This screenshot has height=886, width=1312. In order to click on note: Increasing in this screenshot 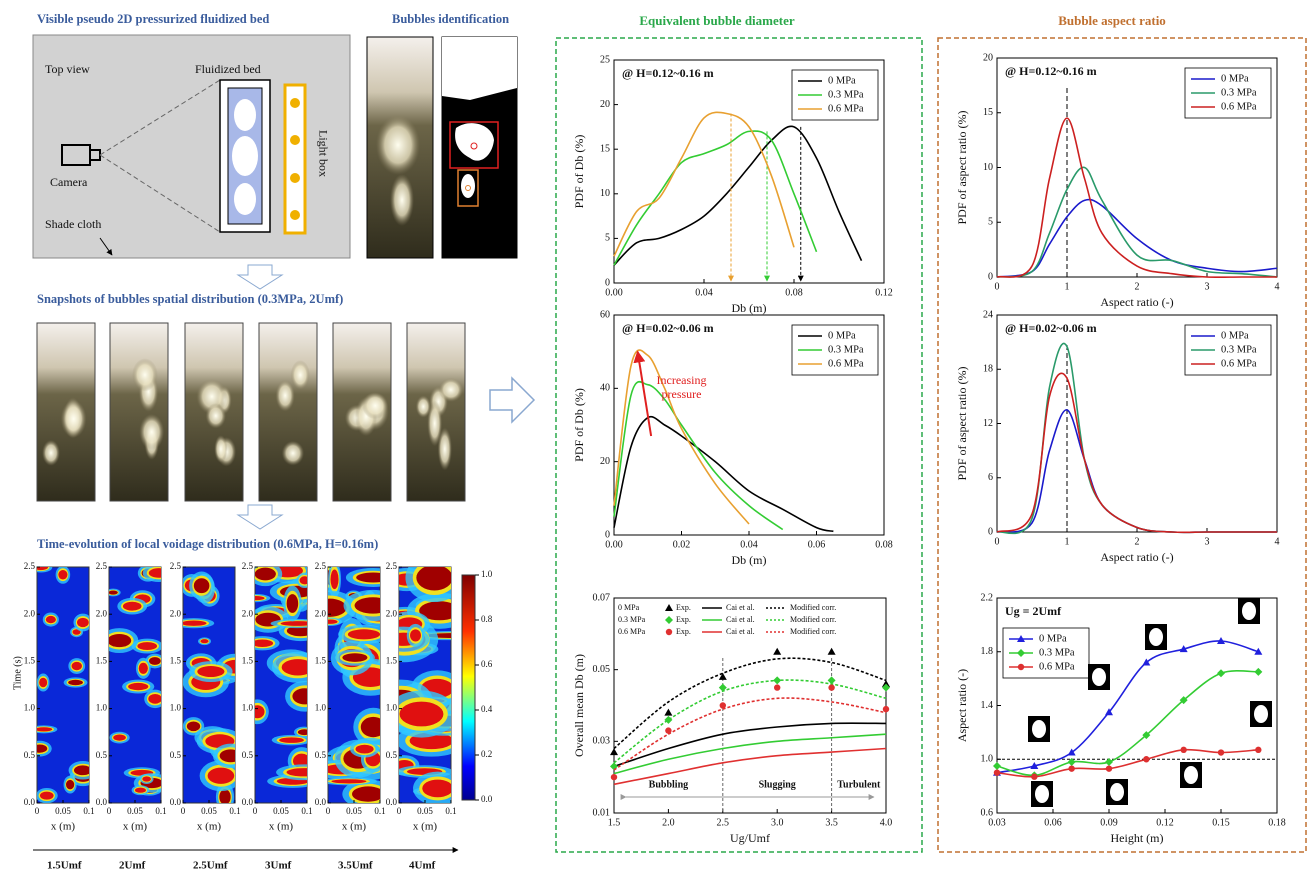, I will do `click(682, 380)`.